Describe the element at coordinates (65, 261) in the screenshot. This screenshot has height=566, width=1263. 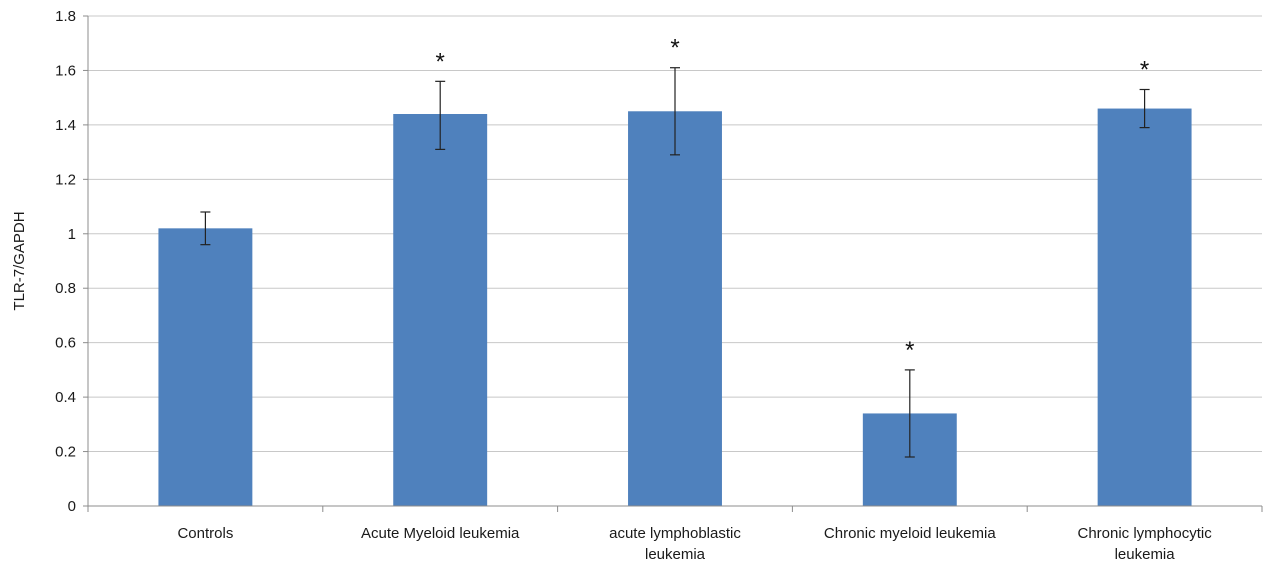
I see `y-tick-labels: 0 0.2 0.4 0.6 0.8 1 1.2 1.4 1.6 1.8` at that location.